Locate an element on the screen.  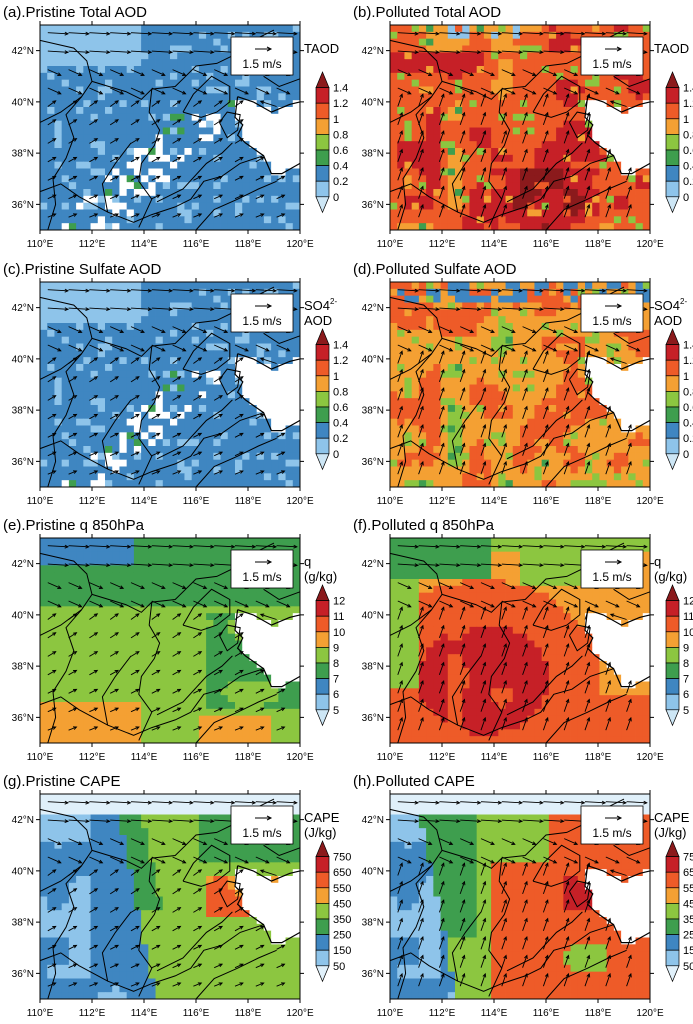
colorbar-label: 0.4 is located at coordinates (340, 424).